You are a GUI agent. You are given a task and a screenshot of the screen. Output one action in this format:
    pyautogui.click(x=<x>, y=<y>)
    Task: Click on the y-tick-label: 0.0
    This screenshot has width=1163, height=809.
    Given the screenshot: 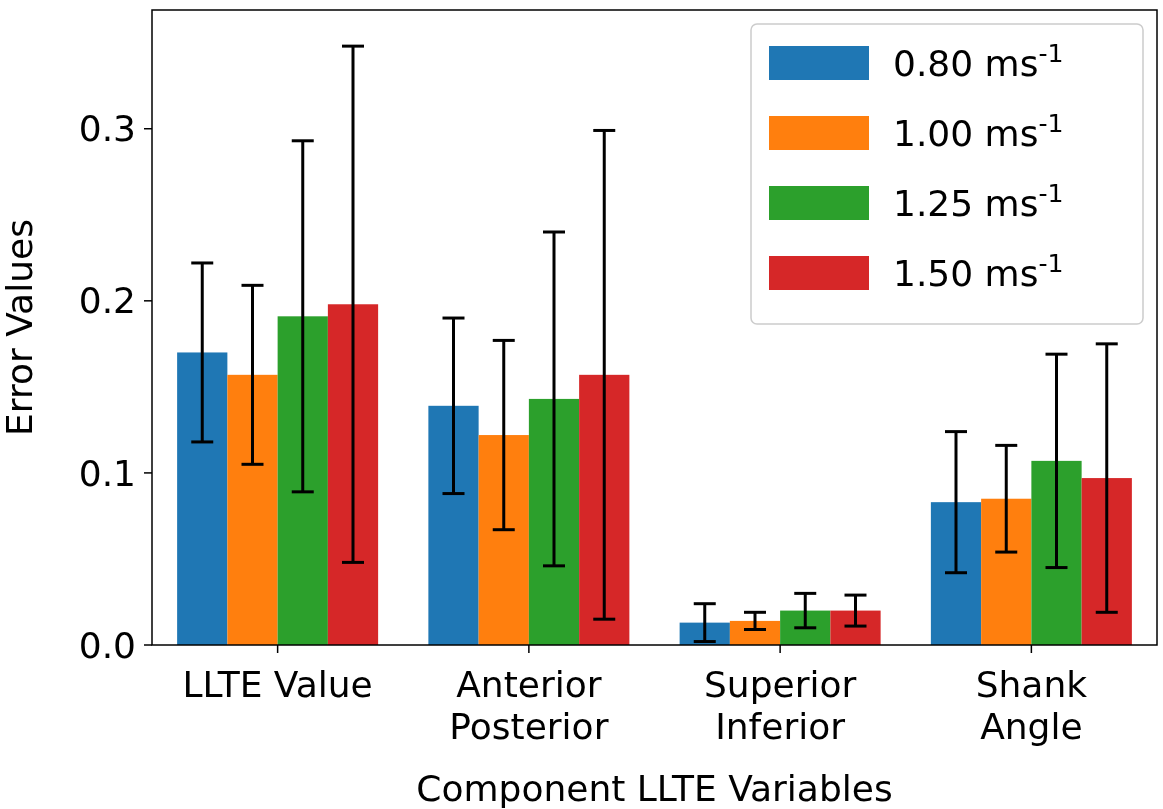 What is the action you would take?
    pyautogui.click(x=107, y=645)
    